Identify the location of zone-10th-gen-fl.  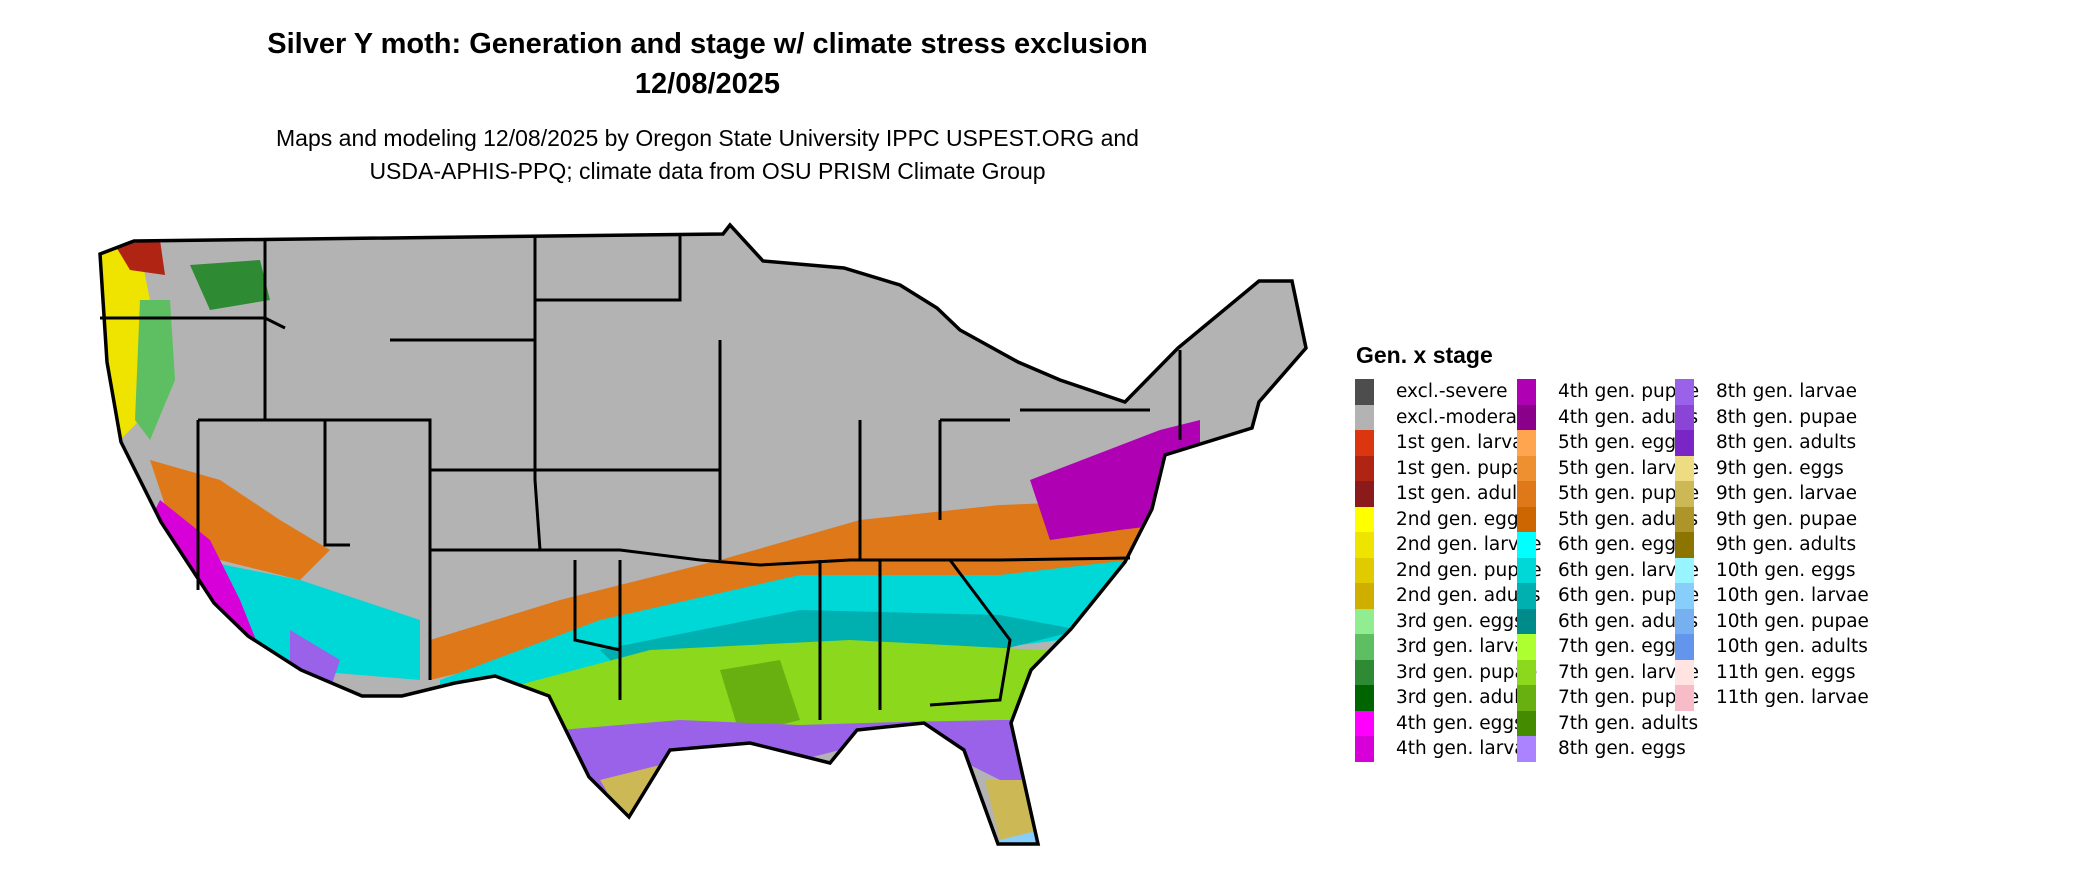
(1022, 837).